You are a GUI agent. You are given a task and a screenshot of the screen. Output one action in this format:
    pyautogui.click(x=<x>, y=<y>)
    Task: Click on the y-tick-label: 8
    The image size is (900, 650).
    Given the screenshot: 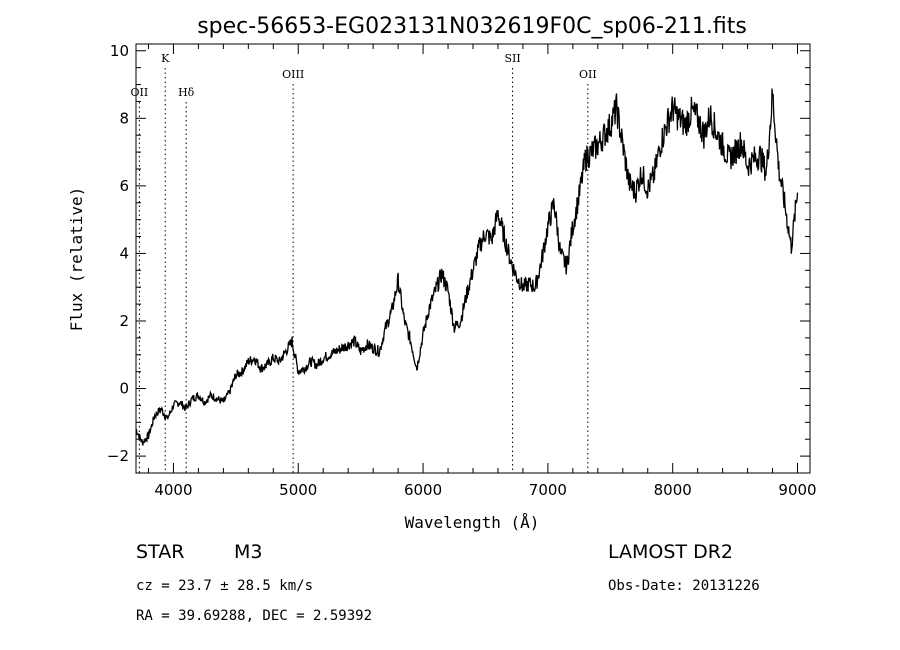 What is the action you would take?
    pyautogui.click(x=124, y=118)
    